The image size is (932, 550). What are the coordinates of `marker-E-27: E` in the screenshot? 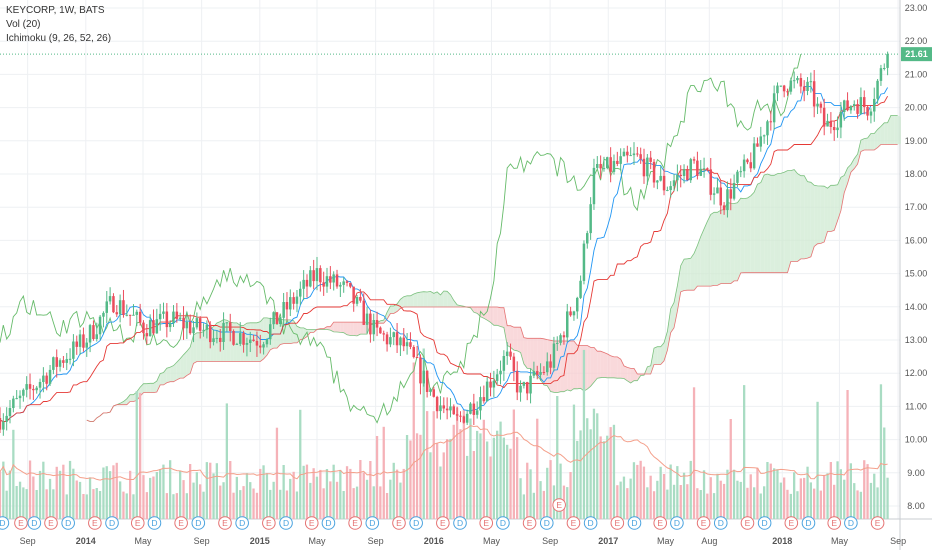 It's located at (573, 523).